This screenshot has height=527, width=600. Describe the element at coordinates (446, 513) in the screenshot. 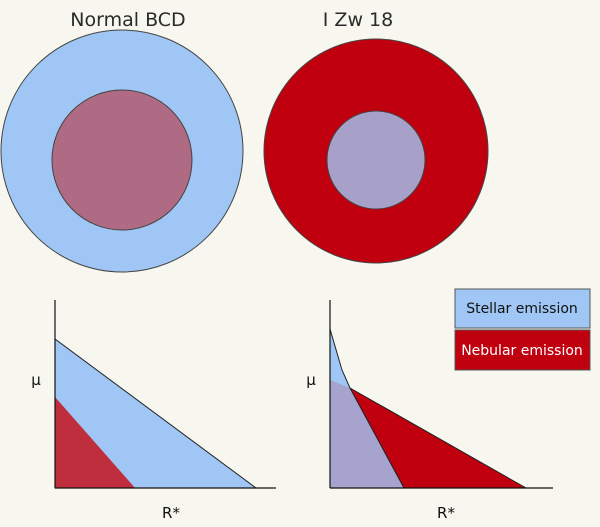

I see `right-x-axis-label: R*` at that location.